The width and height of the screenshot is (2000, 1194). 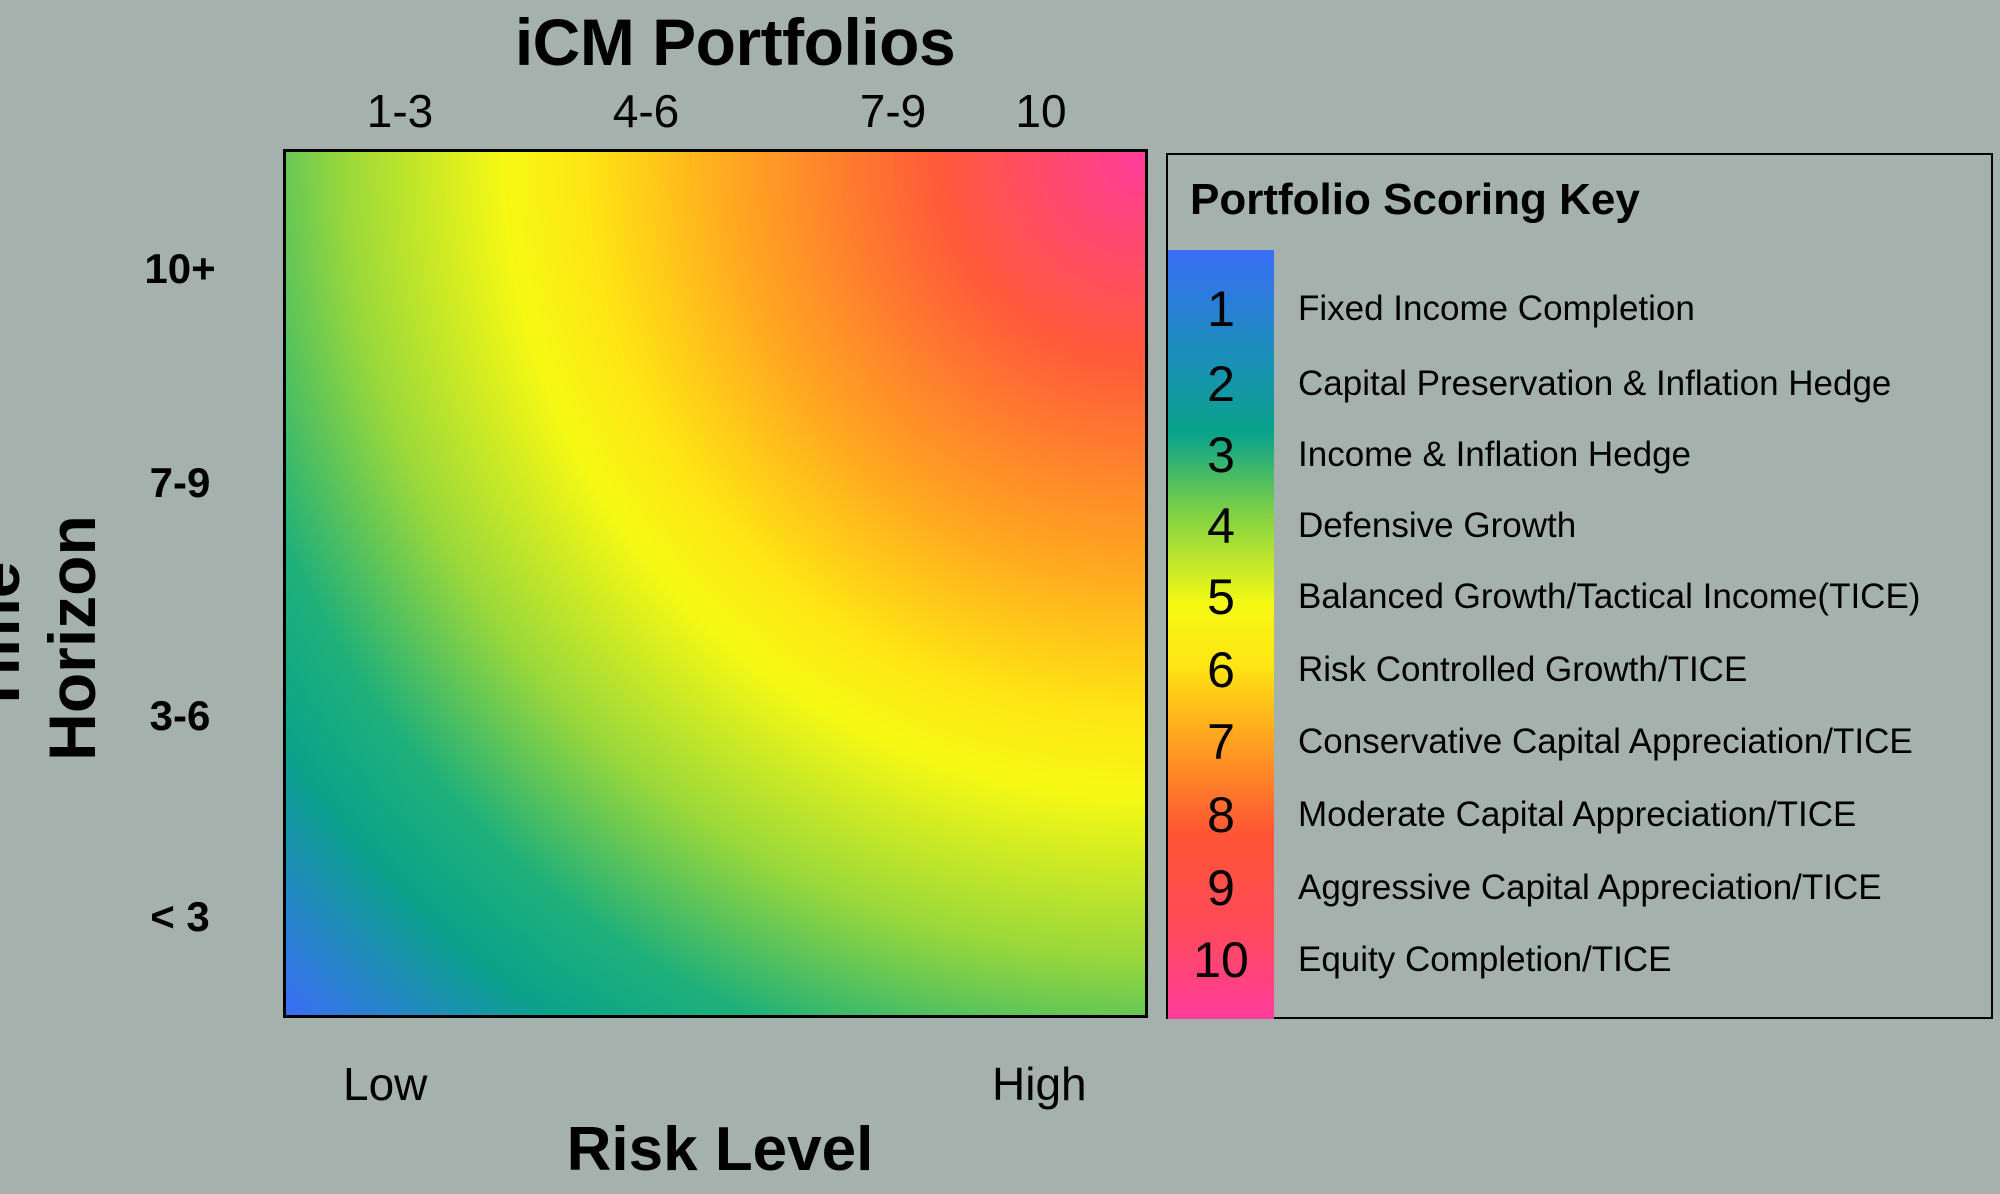 I want to click on x-category-label: 1-3, so click(x=400, y=111).